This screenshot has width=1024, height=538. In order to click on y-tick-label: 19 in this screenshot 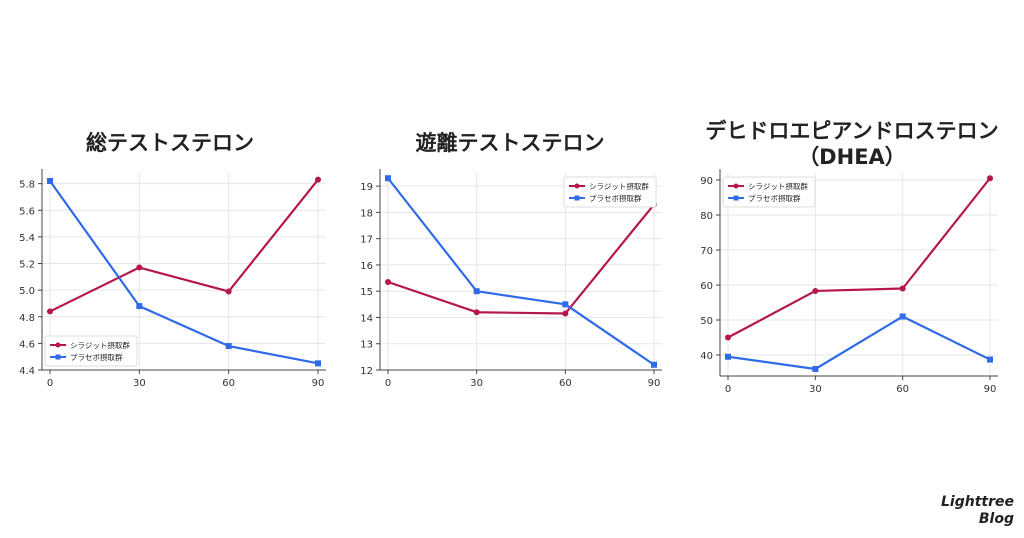, I will do `click(366, 187)`.